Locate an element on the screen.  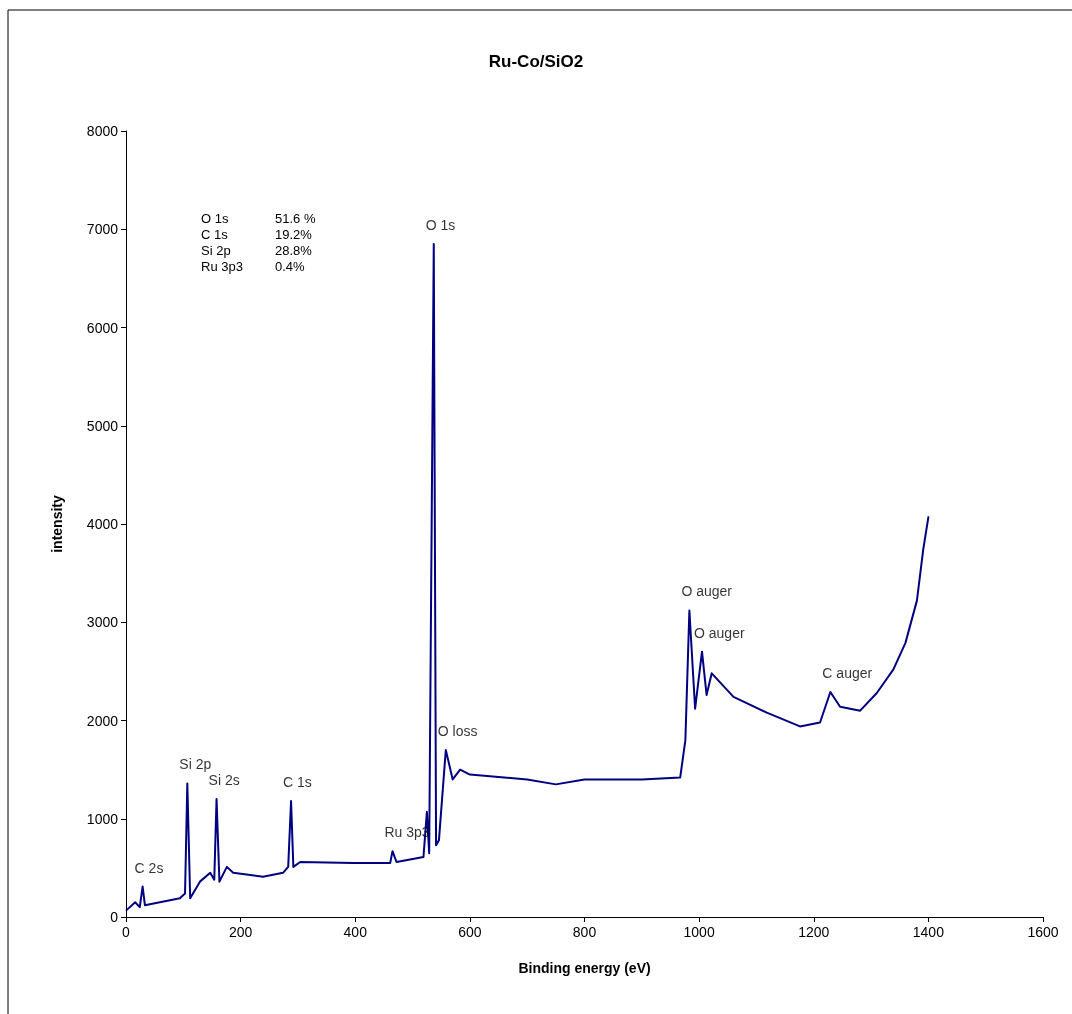
y-axis-title: intensity is located at coordinates (57, 524).